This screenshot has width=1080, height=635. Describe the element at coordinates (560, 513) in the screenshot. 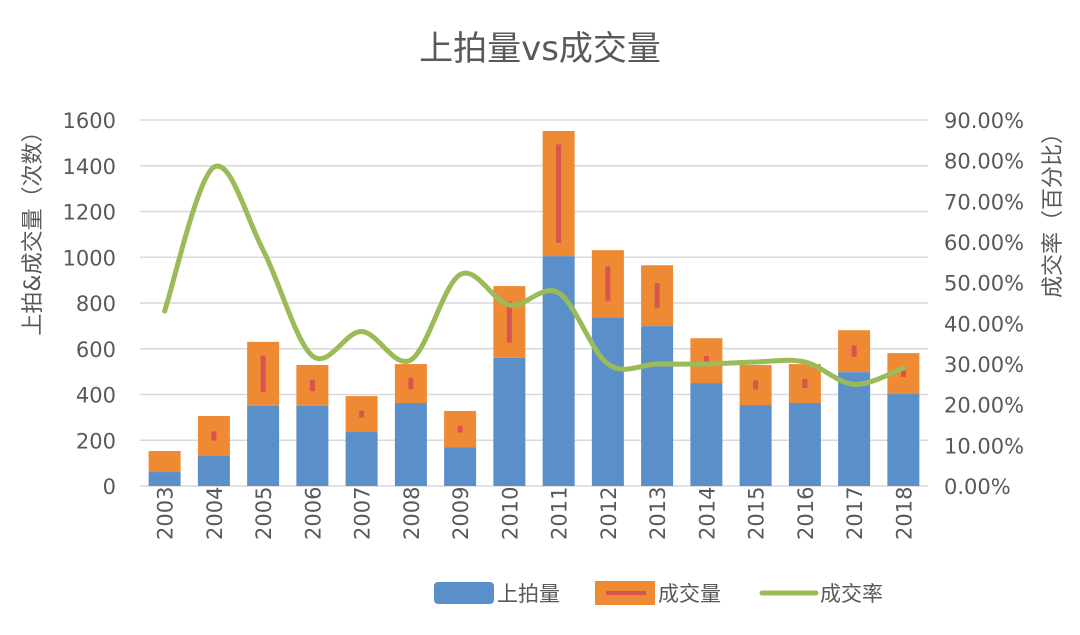

I see `x-tick-label: 2011` at that location.